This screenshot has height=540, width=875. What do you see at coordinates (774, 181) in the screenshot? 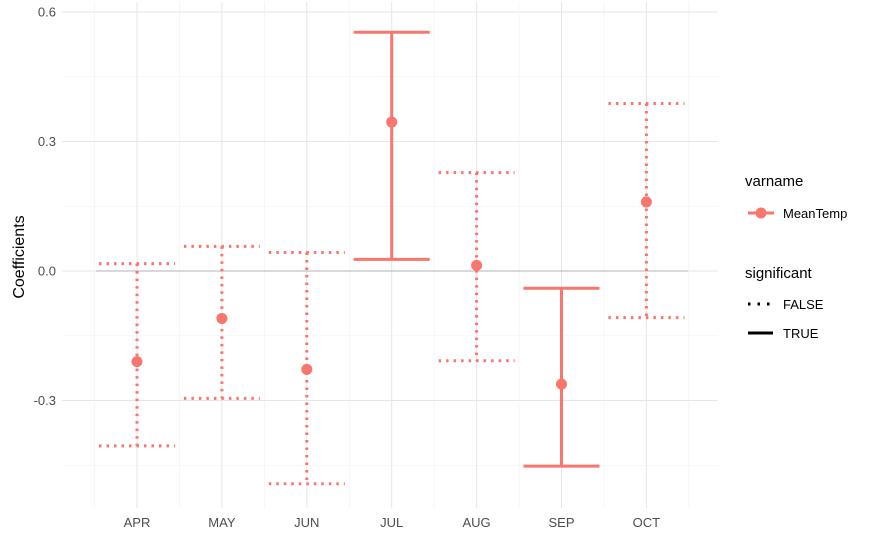
I see `legend-title-varname: varname` at bounding box center [774, 181].